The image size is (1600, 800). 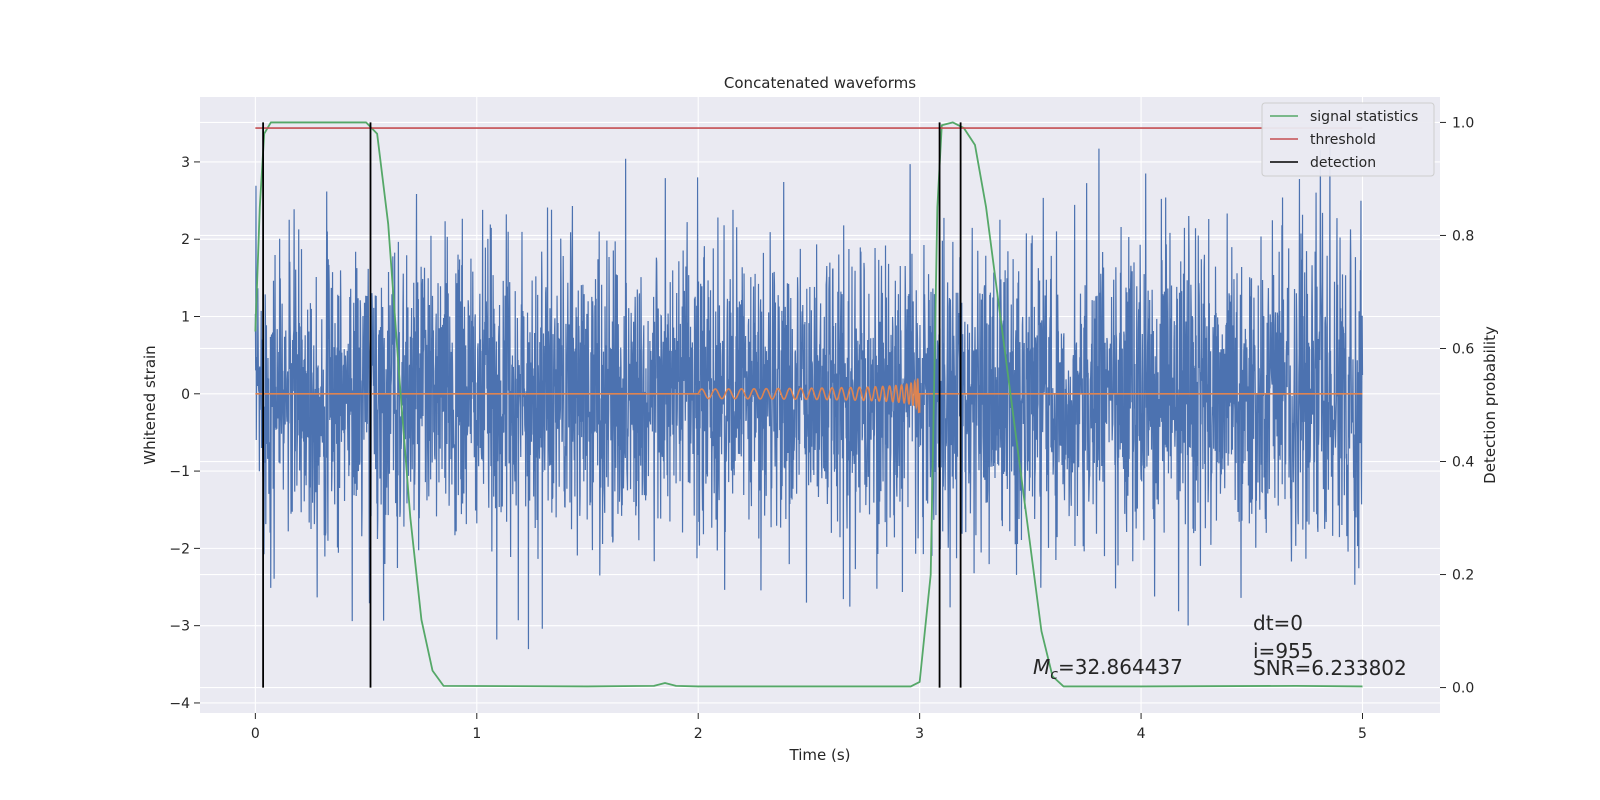 What do you see at coordinates (1343, 163) in the screenshot?
I see `legend-label-detection: detection` at bounding box center [1343, 163].